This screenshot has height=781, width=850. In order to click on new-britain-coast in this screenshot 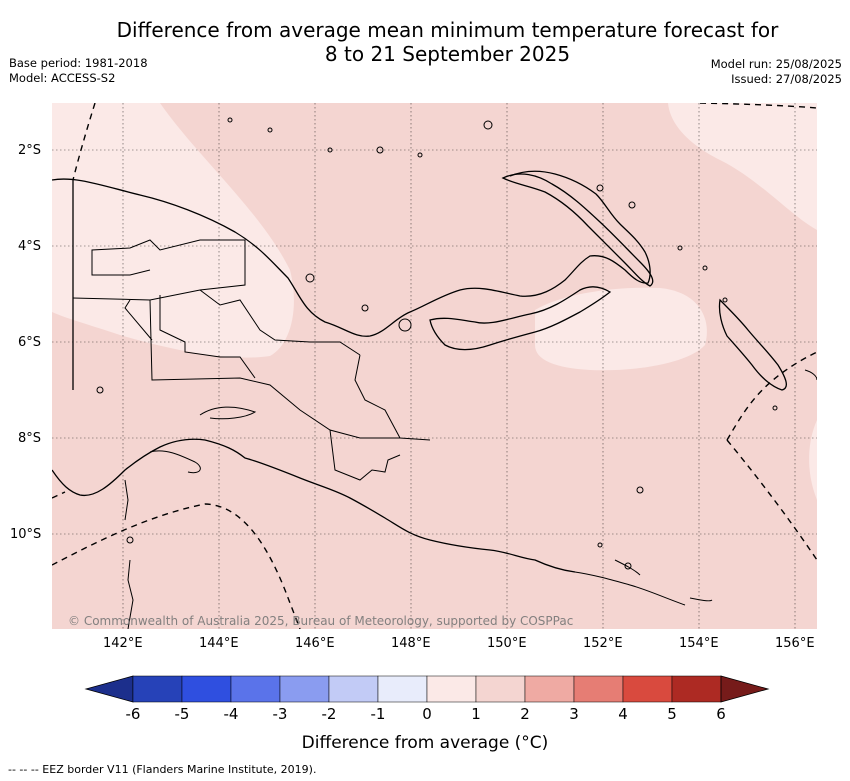, I will do `click(753, 344)`.